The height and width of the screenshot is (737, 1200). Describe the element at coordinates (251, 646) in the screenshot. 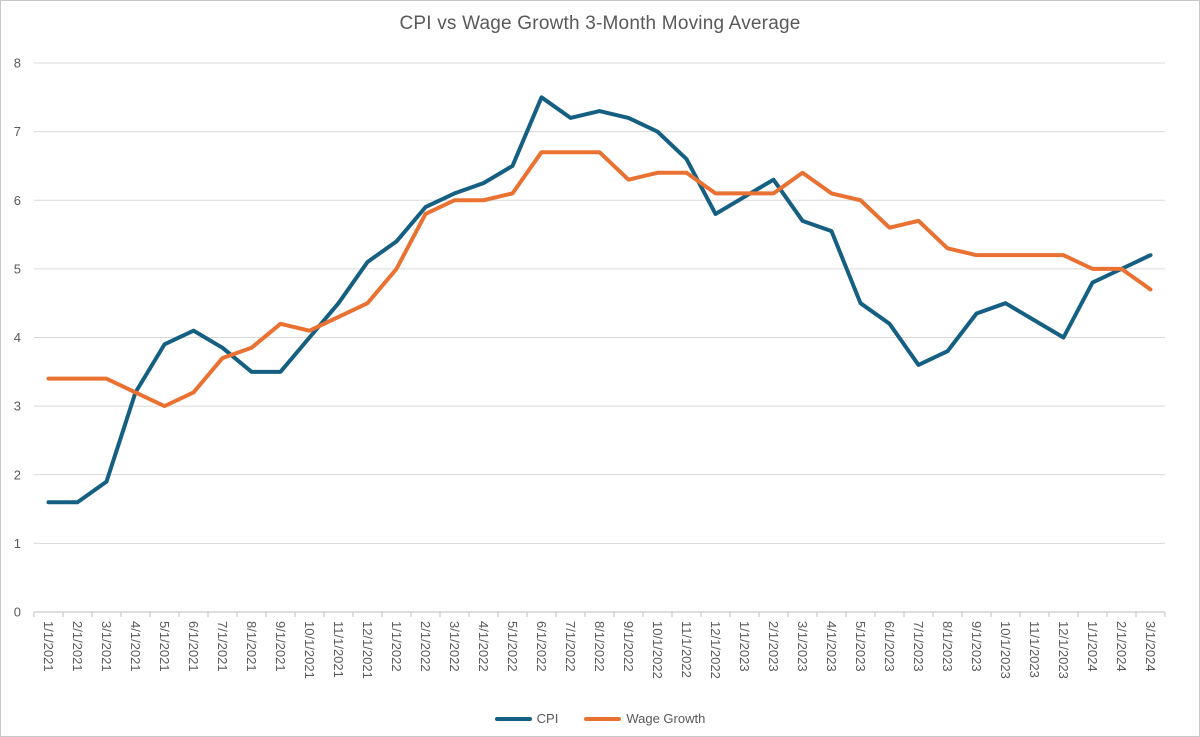

I see `x-tick-label: 8/1/2021` at that location.